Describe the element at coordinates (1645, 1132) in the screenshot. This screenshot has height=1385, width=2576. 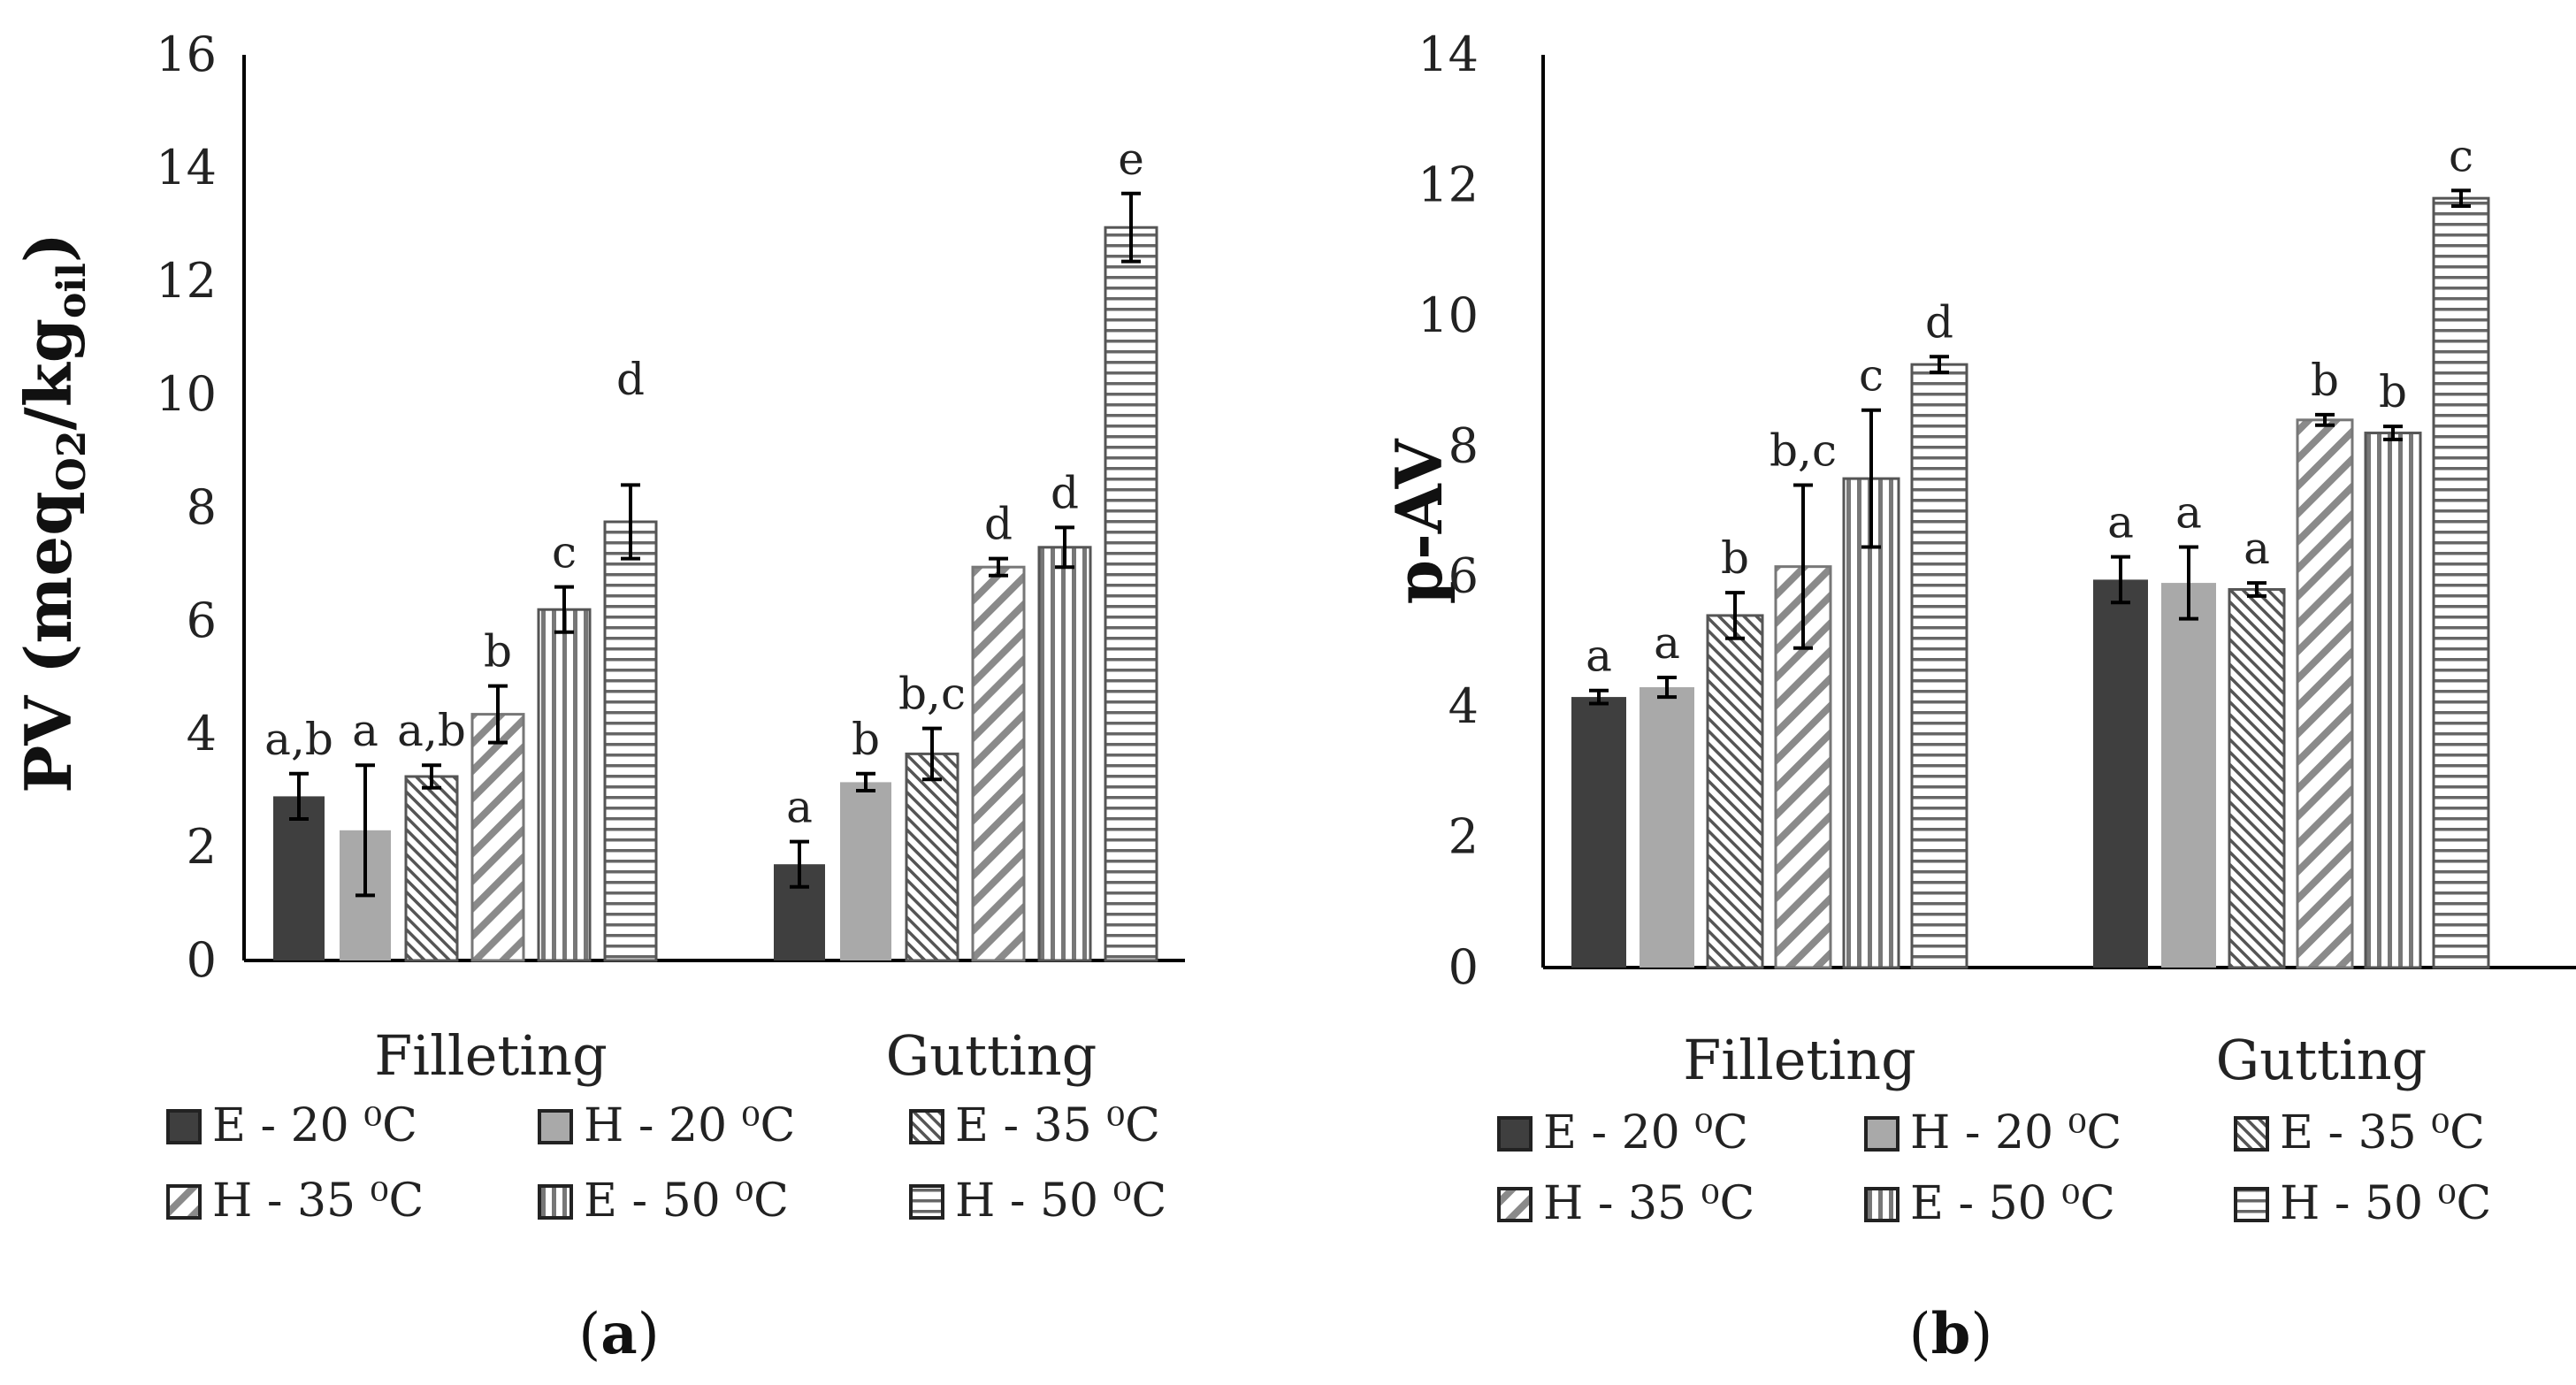
I see `legend-label-b-e-20-c: E - 20 ⁰C` at that location.